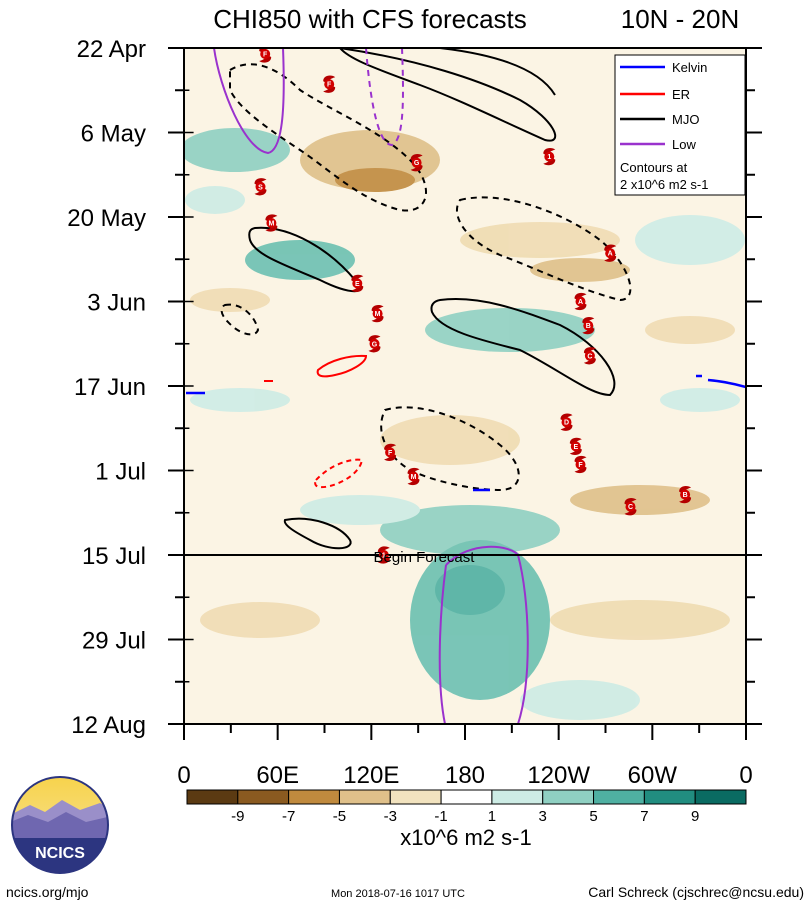  What do you see at coordinates (465, 775) in the screenshot?
I see `x-tick-label: 180` at bounding box center [465, 775].